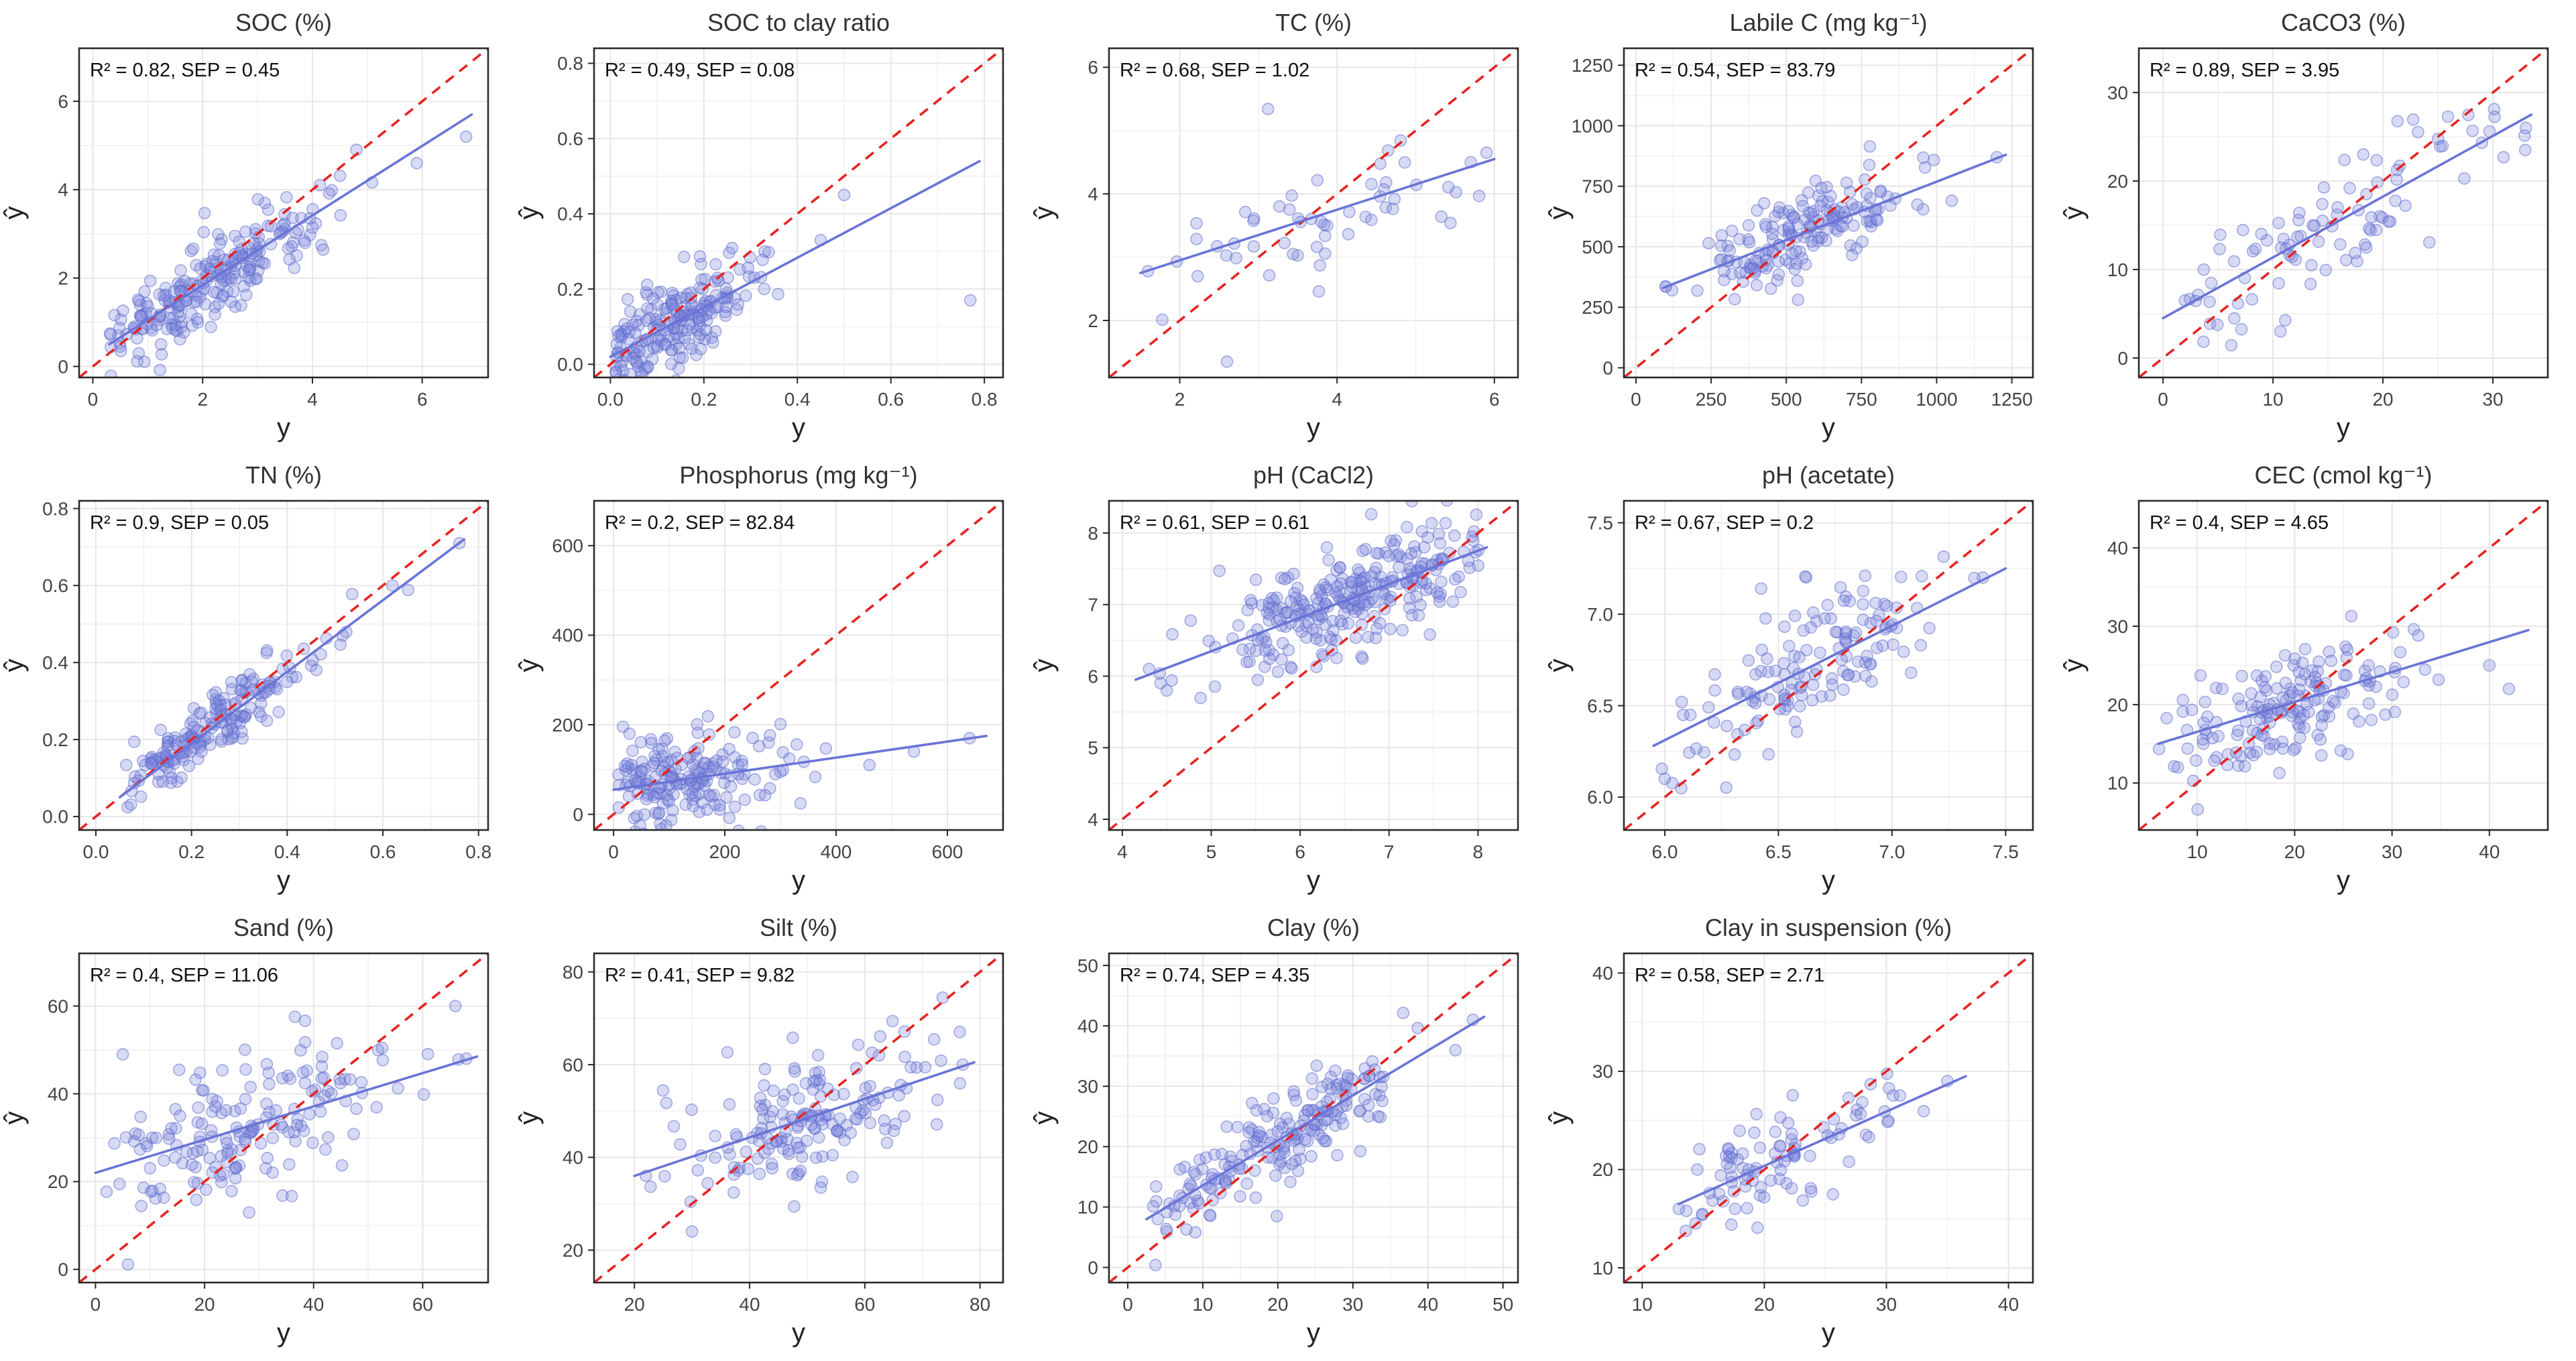 The width and height of the screenshot is (2576, 1361). I want to click on panel-title: Clay in suspension (%), so click(1828, 928).